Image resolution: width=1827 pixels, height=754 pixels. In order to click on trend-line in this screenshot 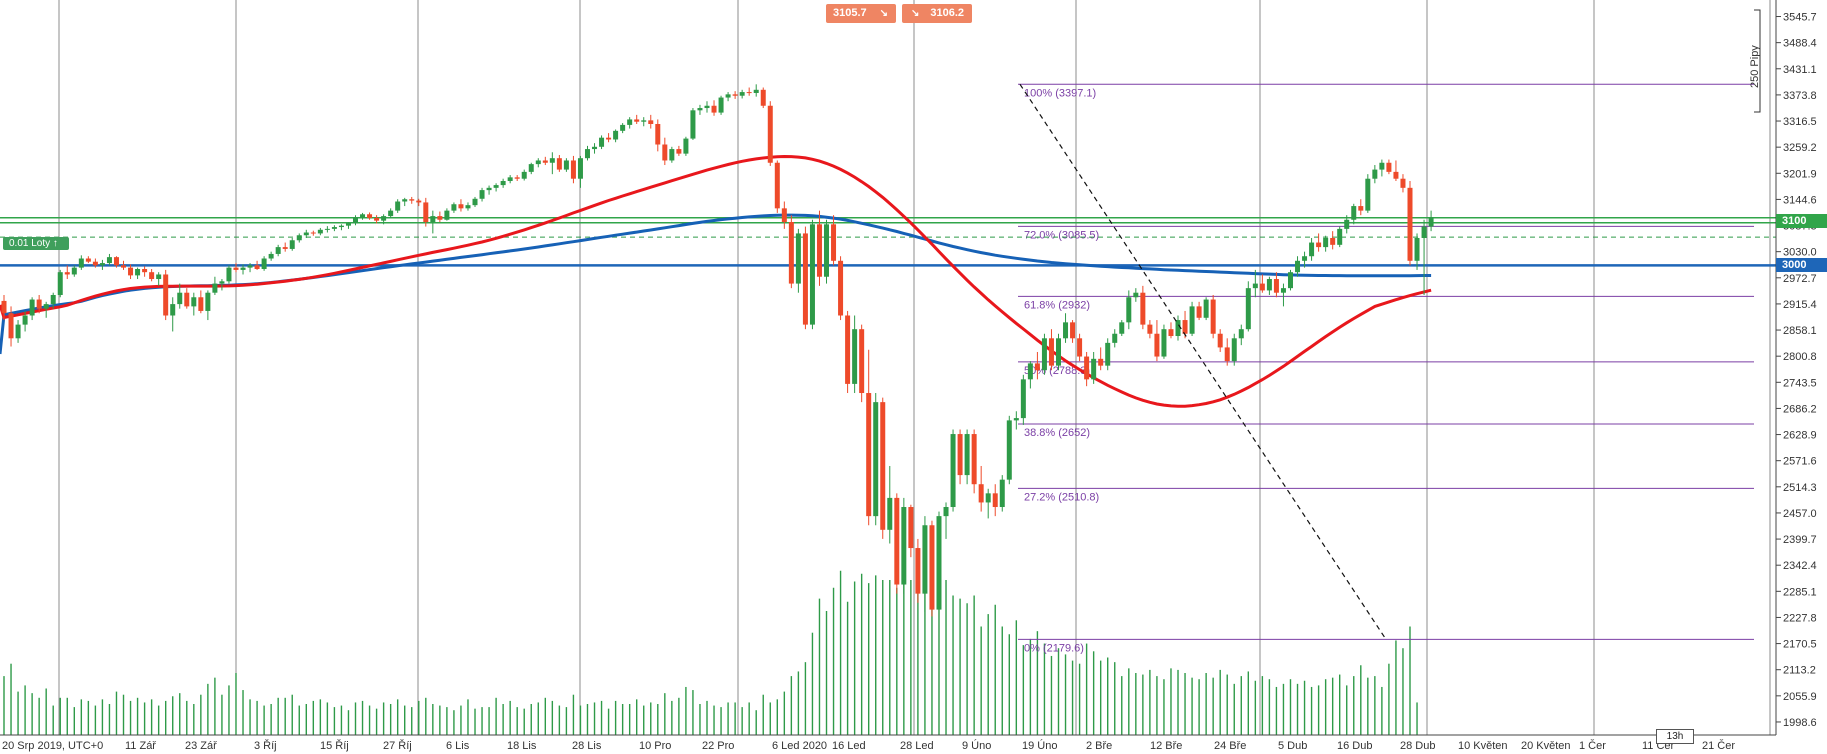, I will do `click(1203, 361)`.